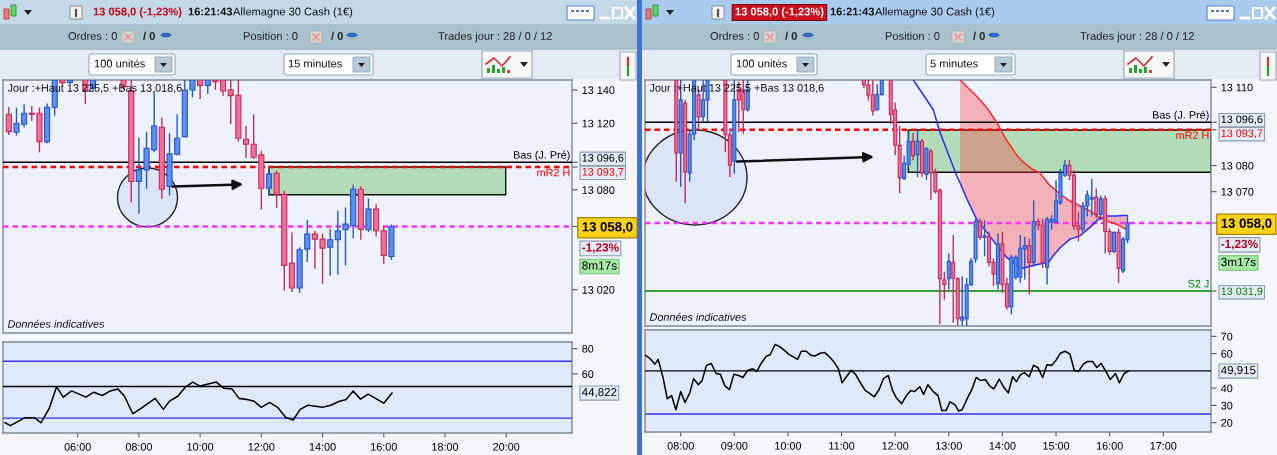 The height and width of the screenshot is (455, 1277). I want to click on text: 5 minutes, so click(954, 63).